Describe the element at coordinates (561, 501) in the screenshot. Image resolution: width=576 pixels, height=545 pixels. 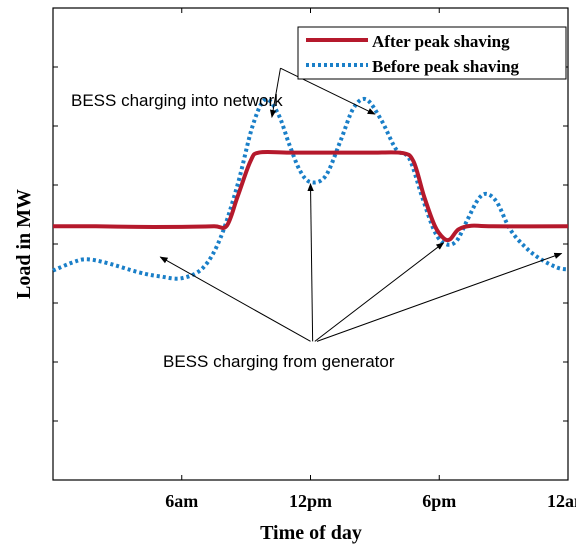
I see `x-tick-label: 12am` at that location.